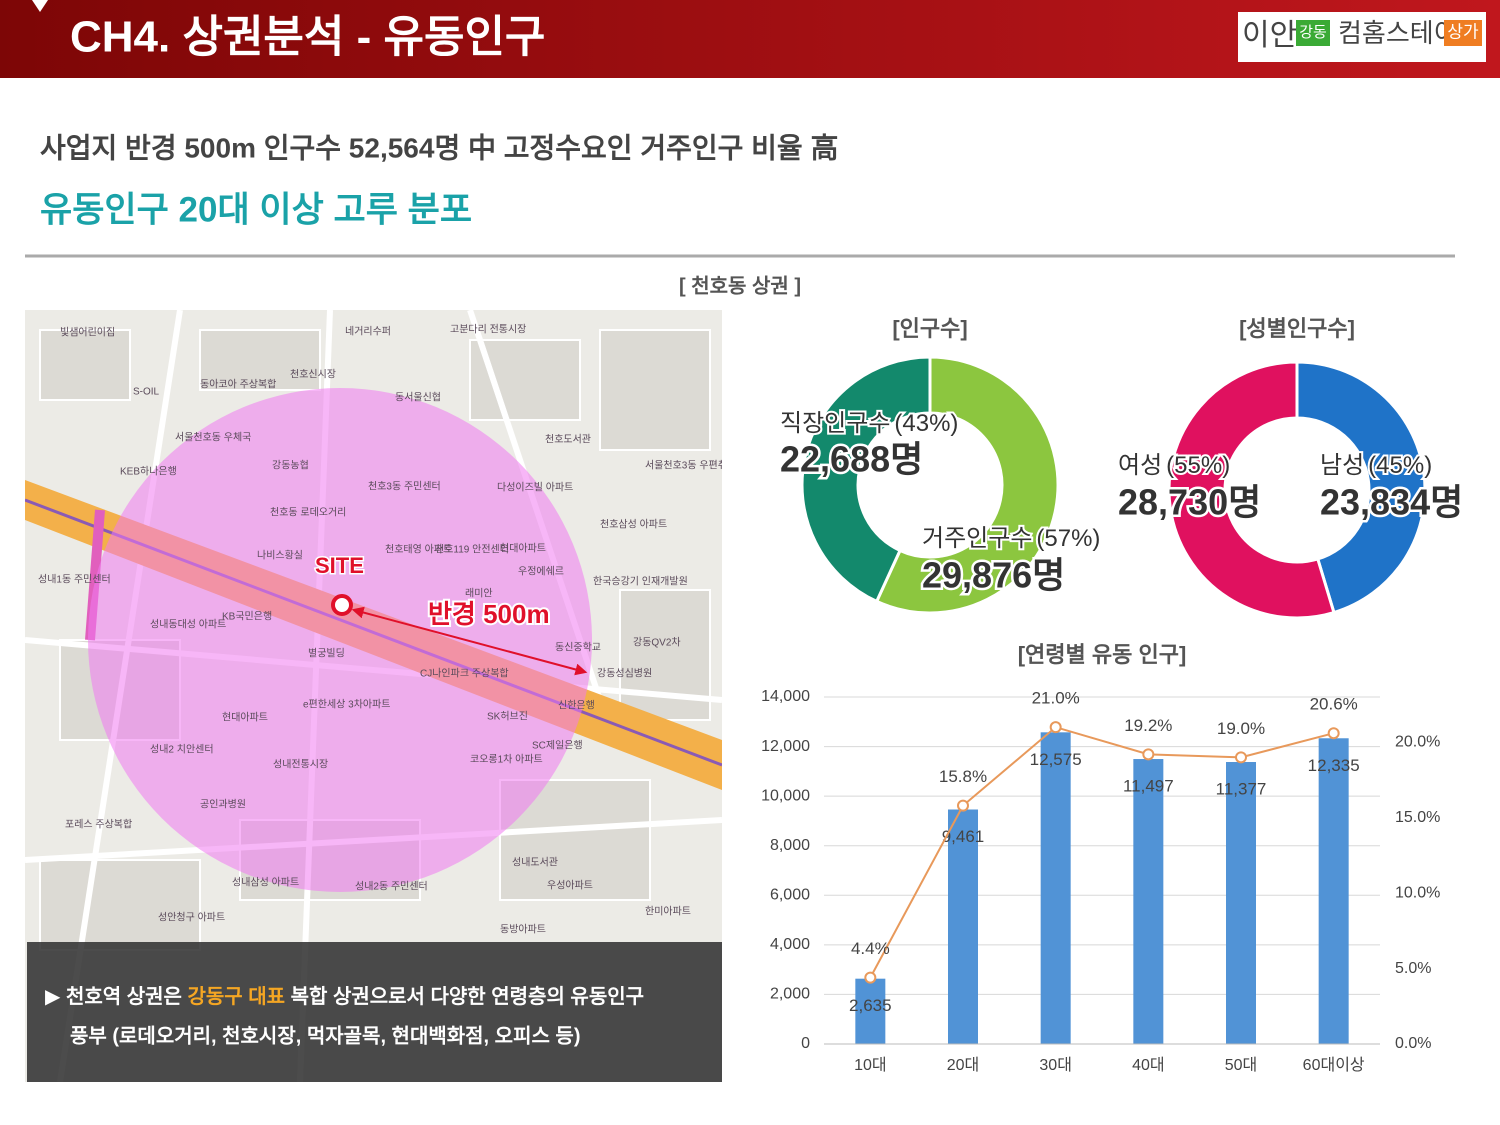 The width and height of the screenshot is (1500, 1125). Describe the element at coordinates (1334, 704) in the screenshot. I see `line-value-label: 20.6%` at that location.